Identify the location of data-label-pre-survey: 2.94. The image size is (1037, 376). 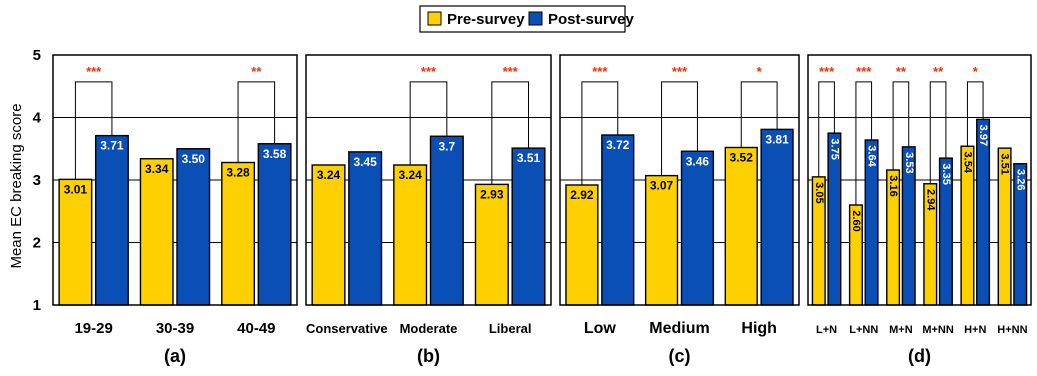
(930, 200).